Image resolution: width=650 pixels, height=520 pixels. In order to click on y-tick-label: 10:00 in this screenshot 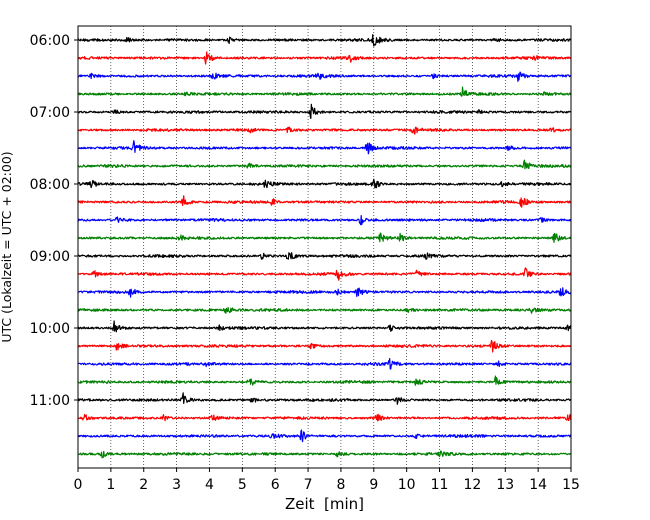, I will do `click(50, 329)`.